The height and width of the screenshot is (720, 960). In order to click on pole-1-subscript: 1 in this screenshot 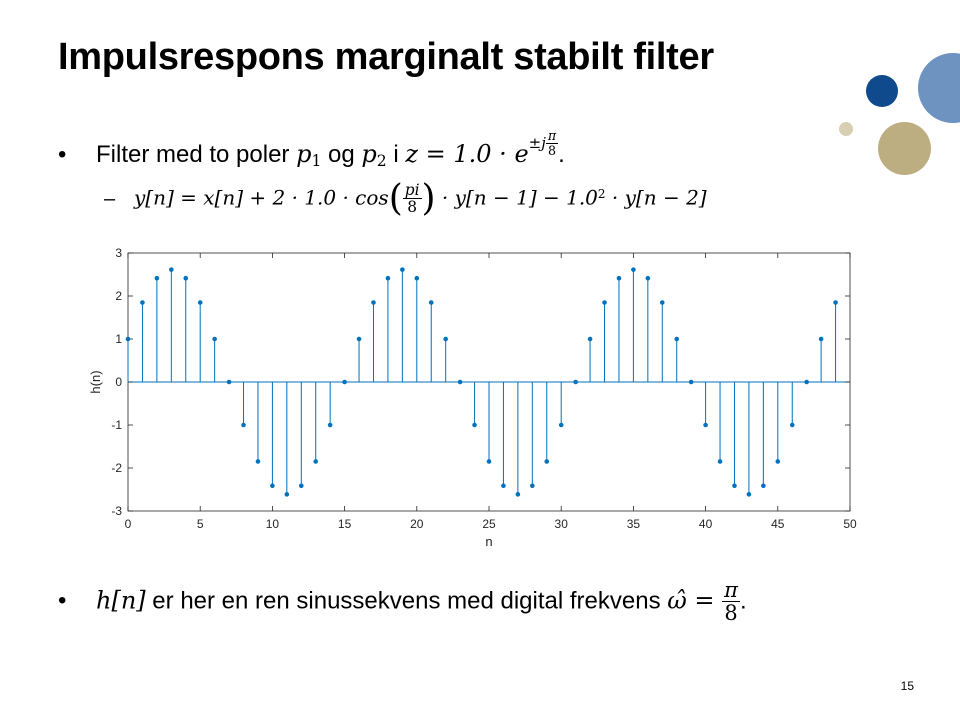, I will do `click(316, 160)`.